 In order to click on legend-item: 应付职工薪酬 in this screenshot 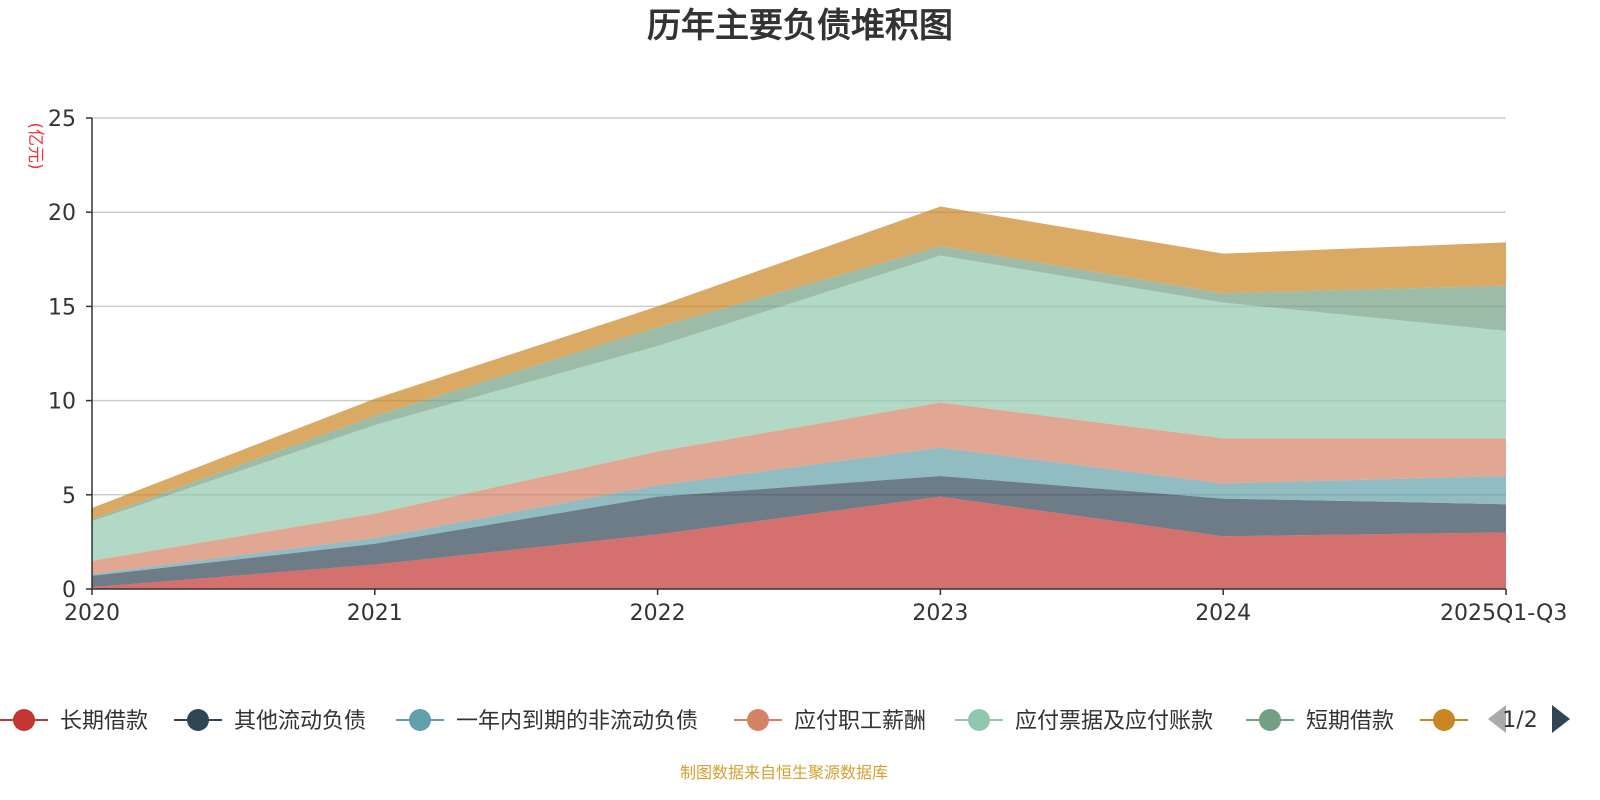, I will do `click(830, 721)`.